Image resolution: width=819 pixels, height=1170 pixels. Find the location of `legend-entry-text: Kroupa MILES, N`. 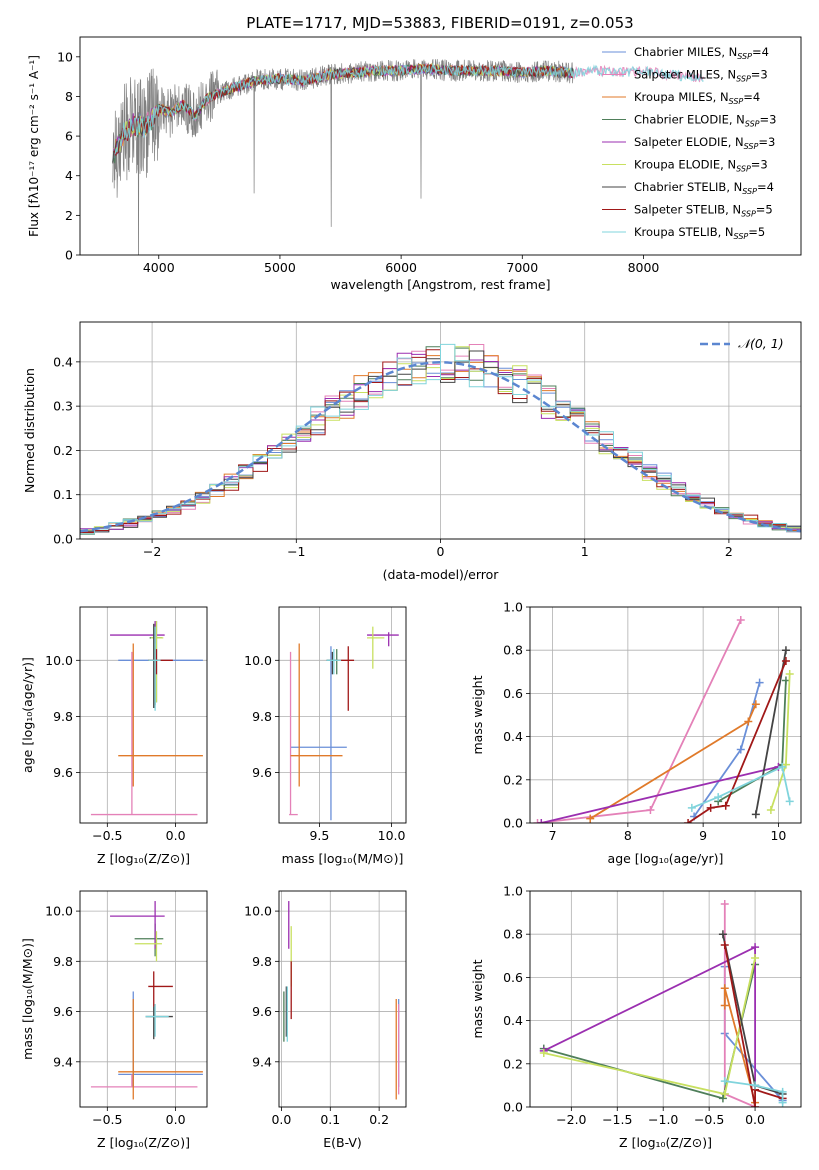

legend-entry-text: Kroupa MILES, N is located at coordinates (681, 97).